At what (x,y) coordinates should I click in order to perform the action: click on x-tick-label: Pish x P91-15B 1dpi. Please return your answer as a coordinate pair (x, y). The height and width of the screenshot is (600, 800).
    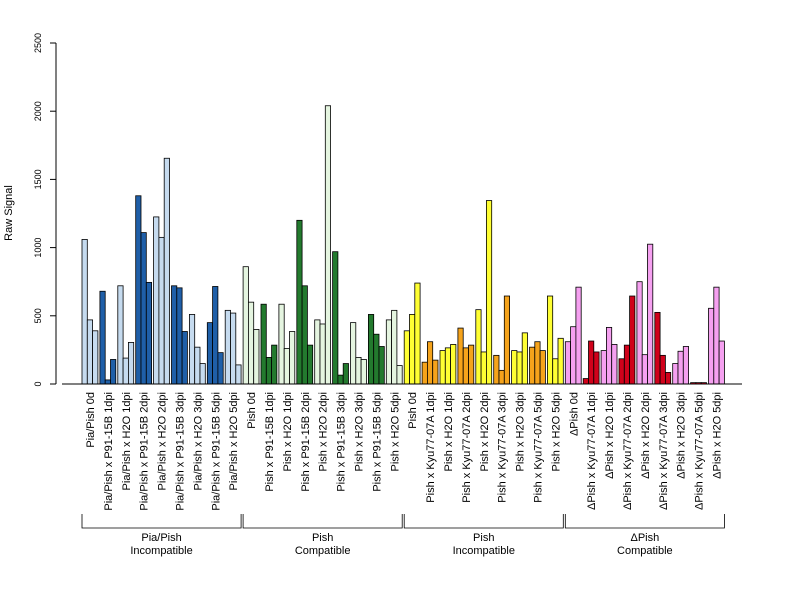
    Looking at the image, I should click on (270, 442).